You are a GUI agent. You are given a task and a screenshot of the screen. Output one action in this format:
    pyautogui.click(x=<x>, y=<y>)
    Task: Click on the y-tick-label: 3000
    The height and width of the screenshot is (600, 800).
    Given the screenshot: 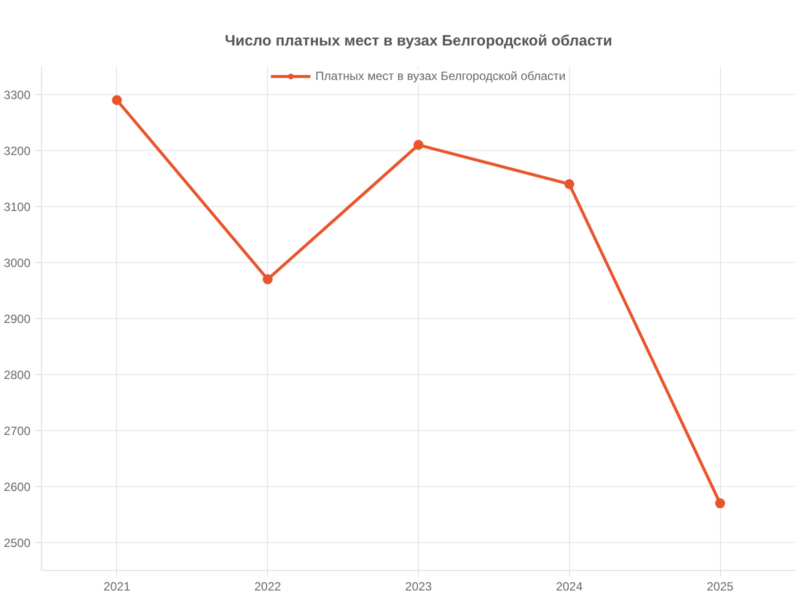 What is the action you would take?
    pyautogui.click(x=17, y=263)
    